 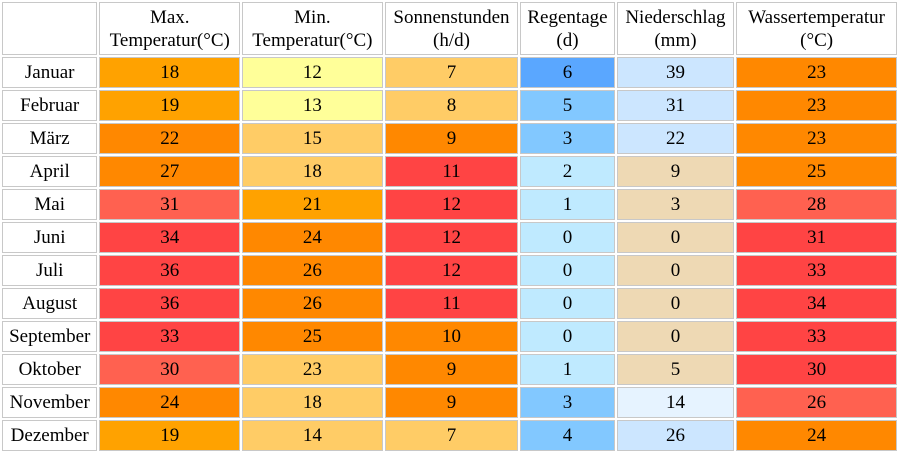 I want to click on min-temperature-cell: 15, so click(x=312, y=138).